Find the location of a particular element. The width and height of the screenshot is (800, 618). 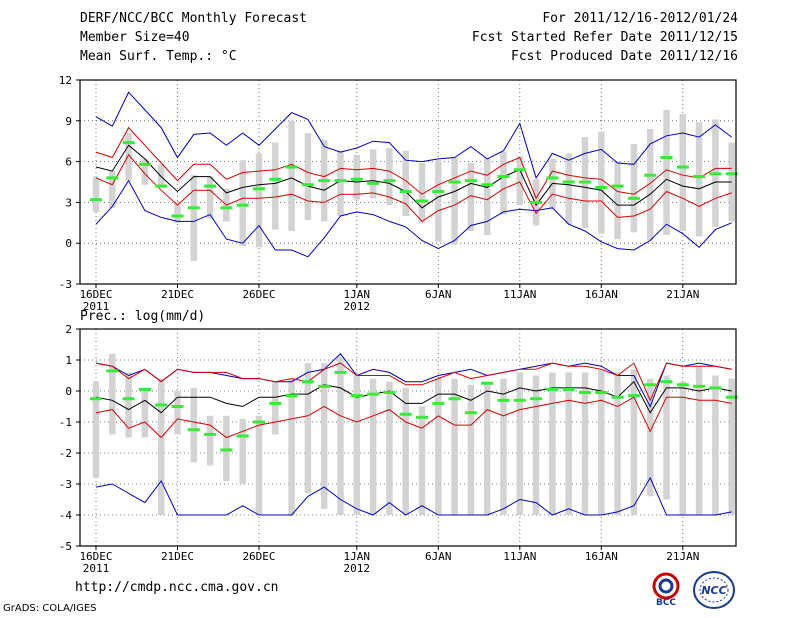

temp-xtick-label: 21JAN is located at coordinates (682, 294).